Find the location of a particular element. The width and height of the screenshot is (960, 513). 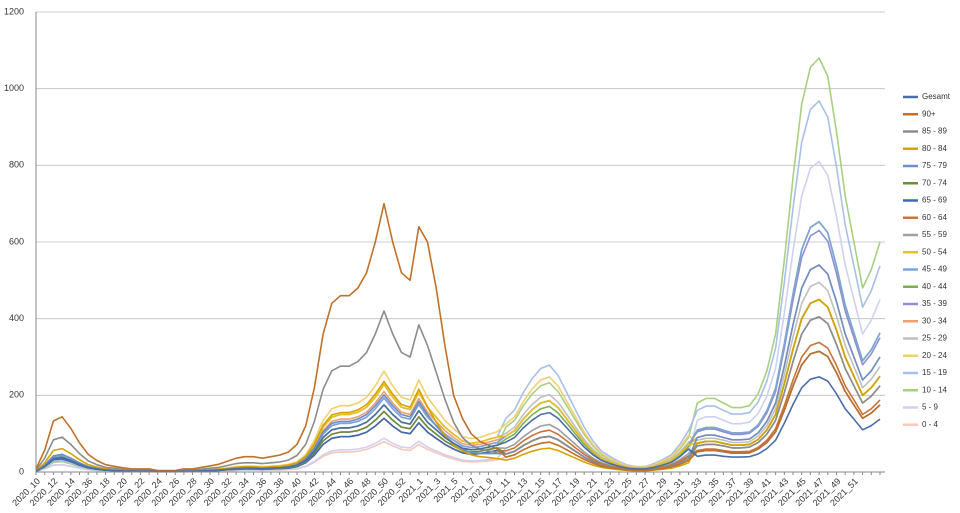

y-tick-label: 0 is located at coordinates (21, 471).